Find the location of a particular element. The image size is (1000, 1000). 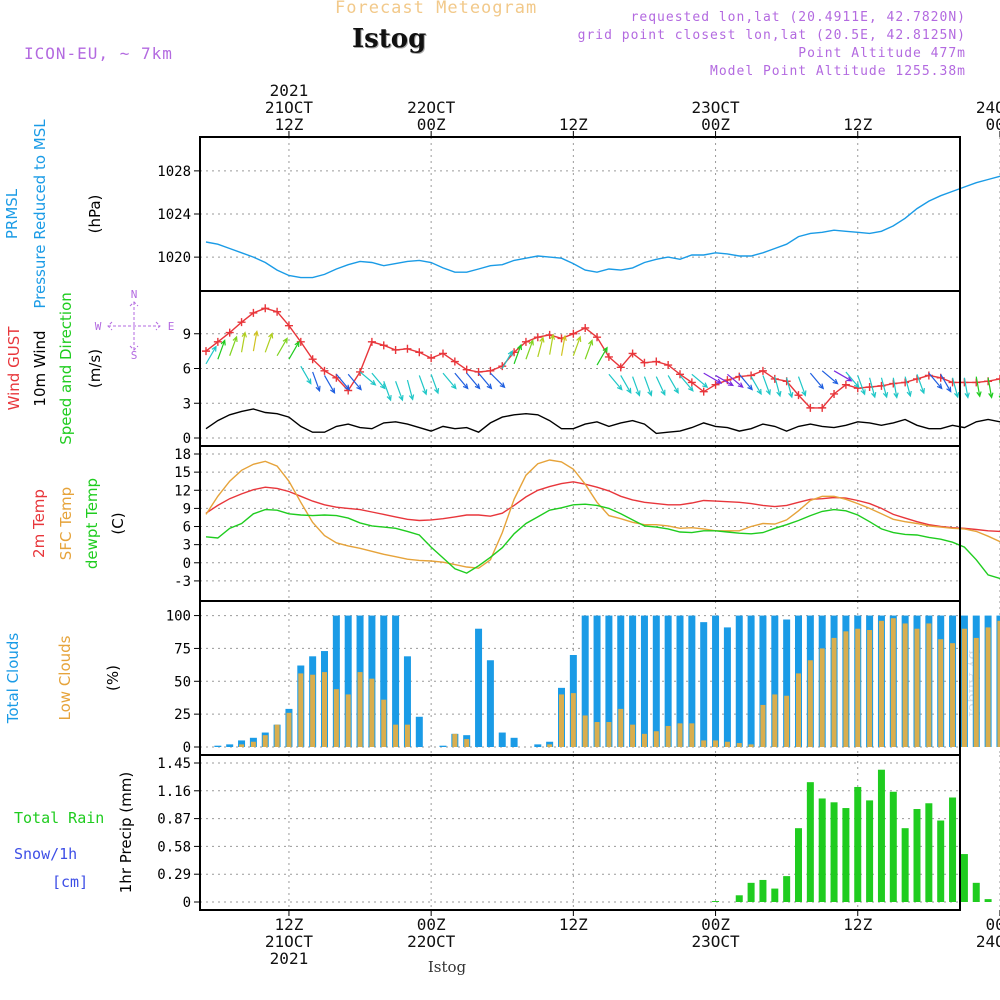

y-tick-label: 1028 is located at coordinates (174, 172).